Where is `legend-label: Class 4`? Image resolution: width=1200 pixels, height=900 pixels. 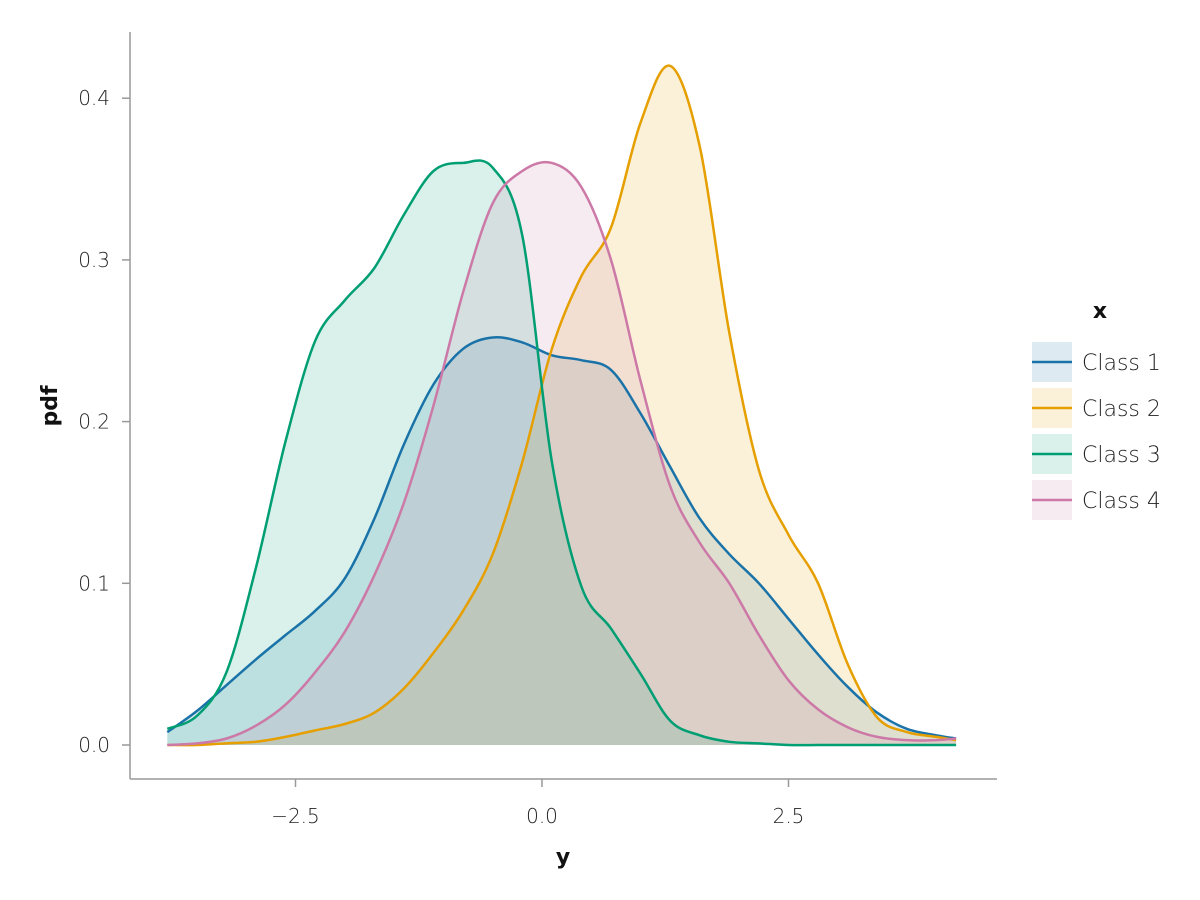 legend-label: Class 4 is located at coordinates (1121, 501).